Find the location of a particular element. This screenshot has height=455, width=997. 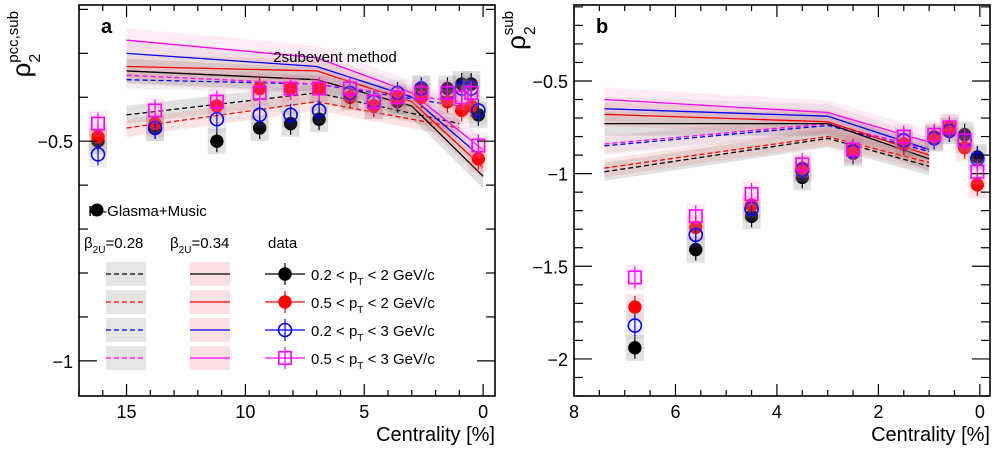

legend-entry-label: 0.5 < pT < 3 GeV/c is located at coordinates (373, 361).